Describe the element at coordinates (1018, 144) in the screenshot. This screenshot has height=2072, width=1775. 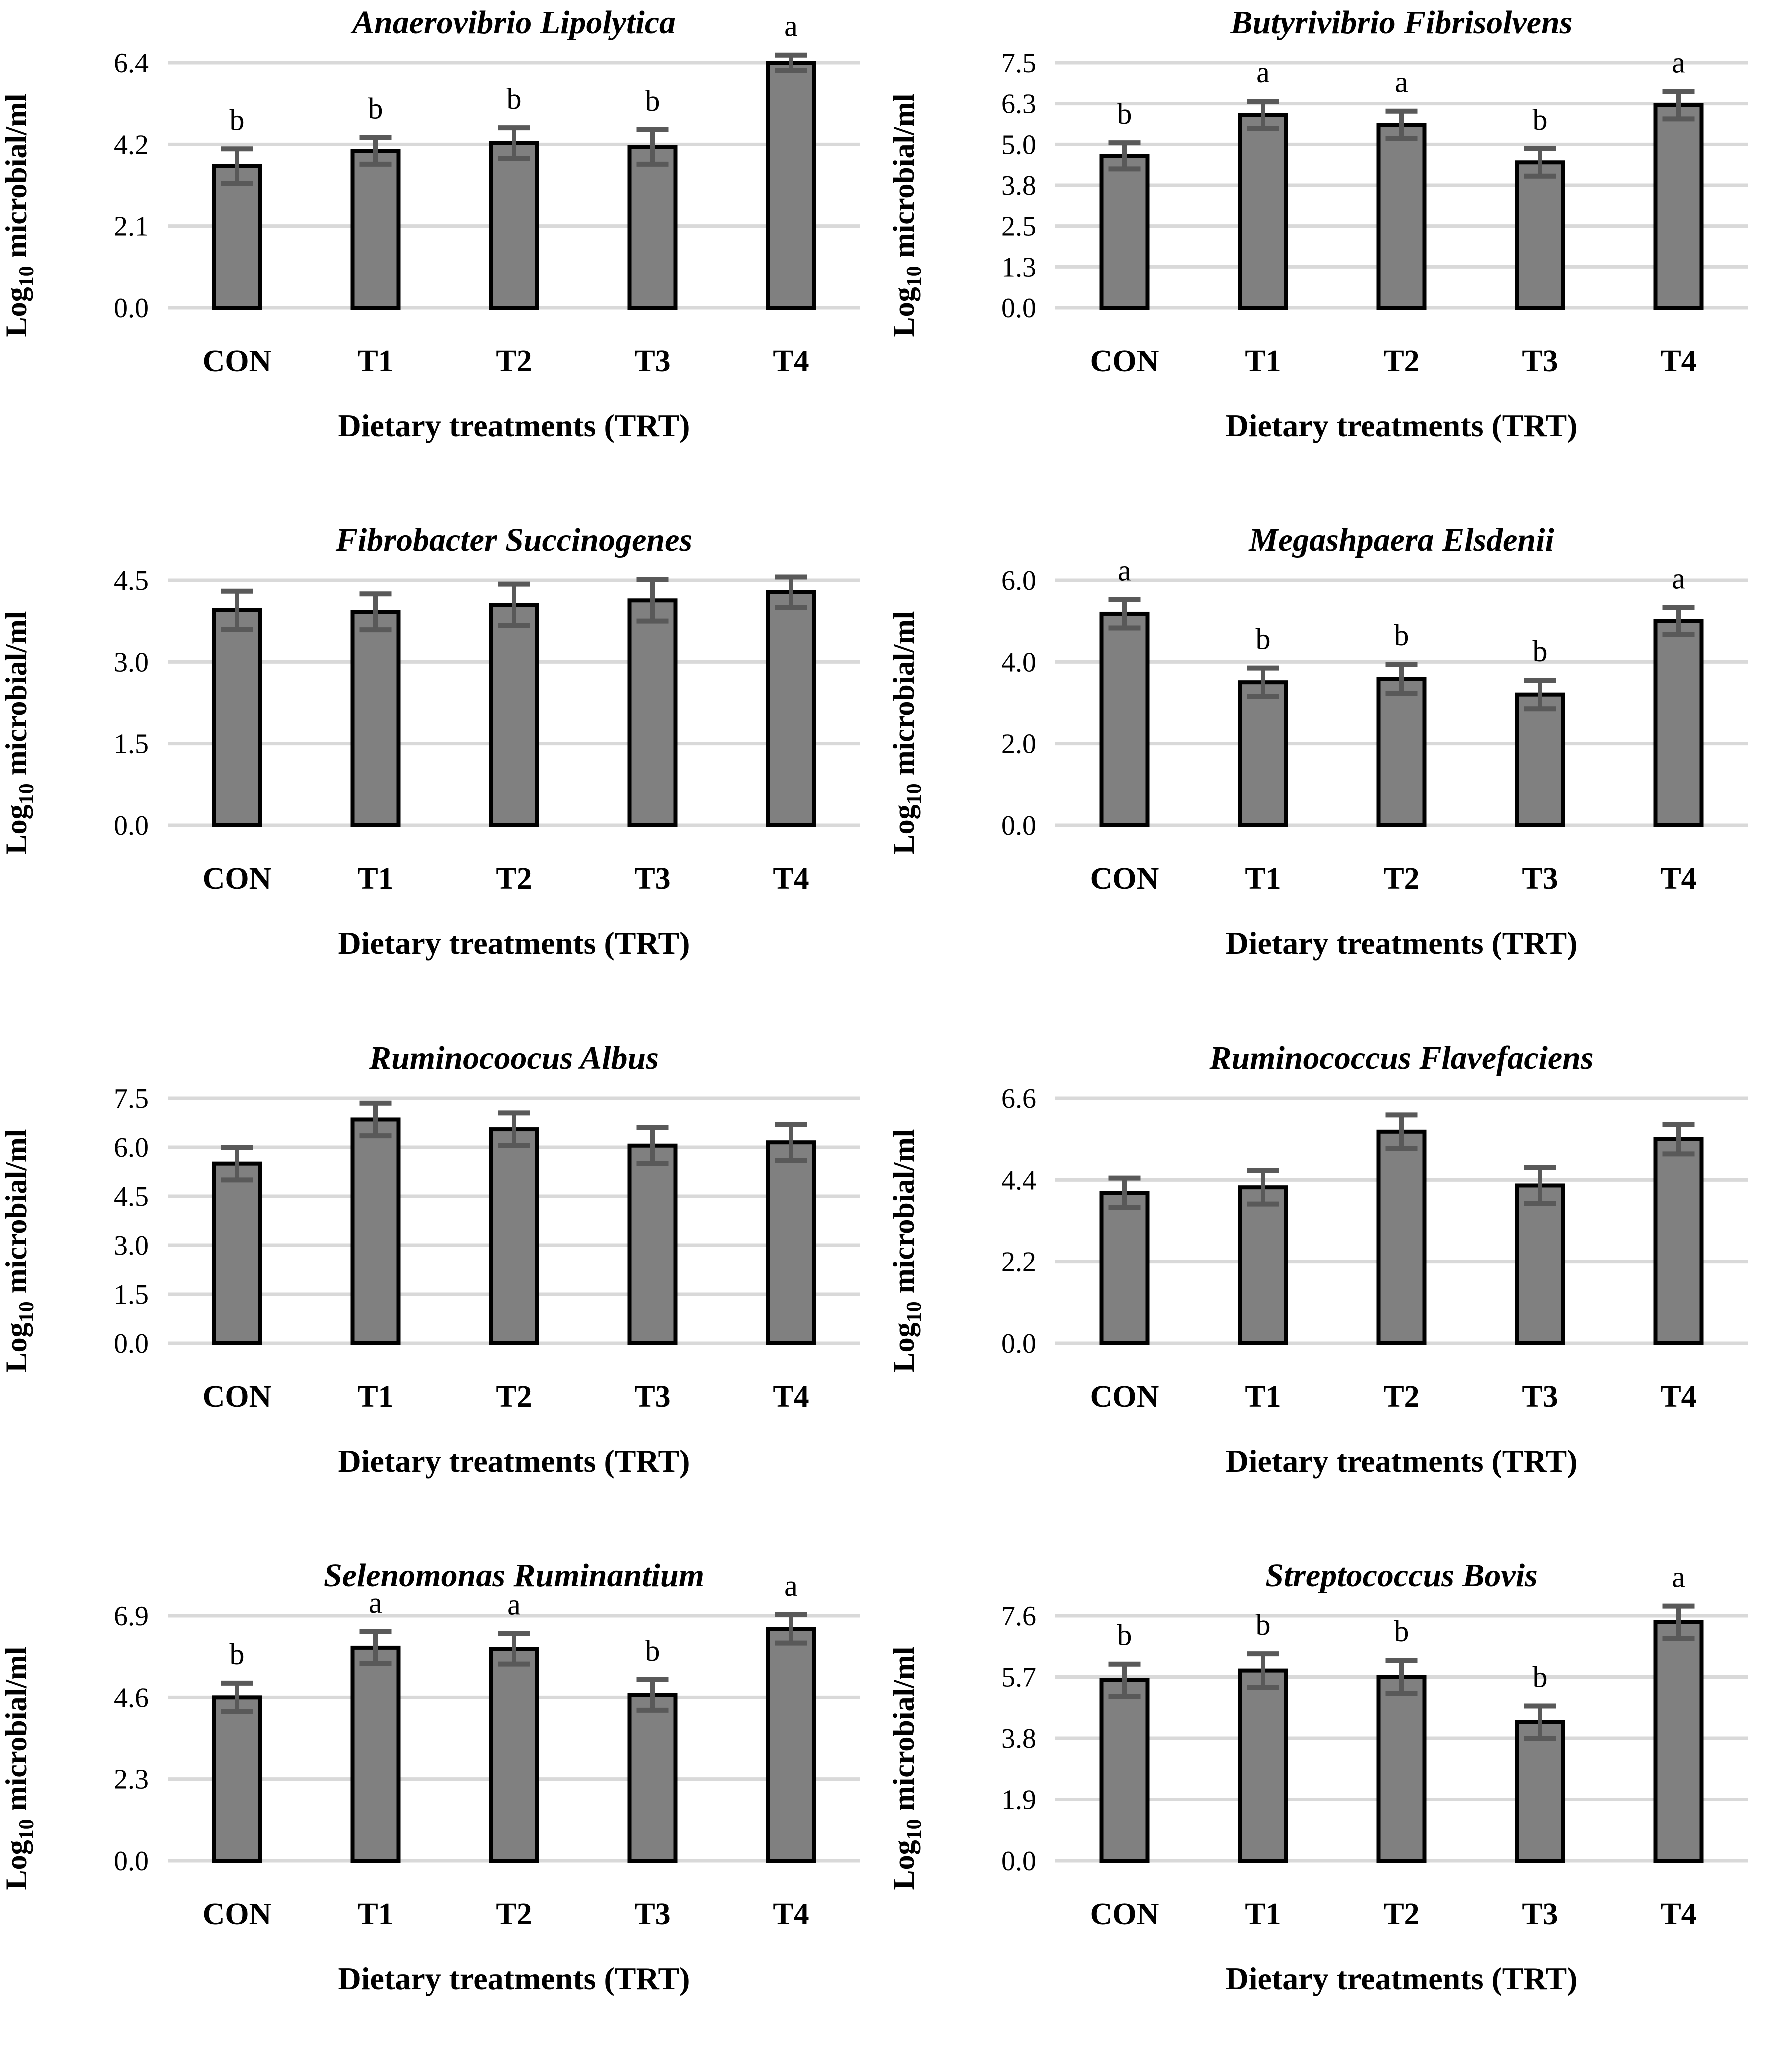
I see `y-tick-label: 5.0` at that location.